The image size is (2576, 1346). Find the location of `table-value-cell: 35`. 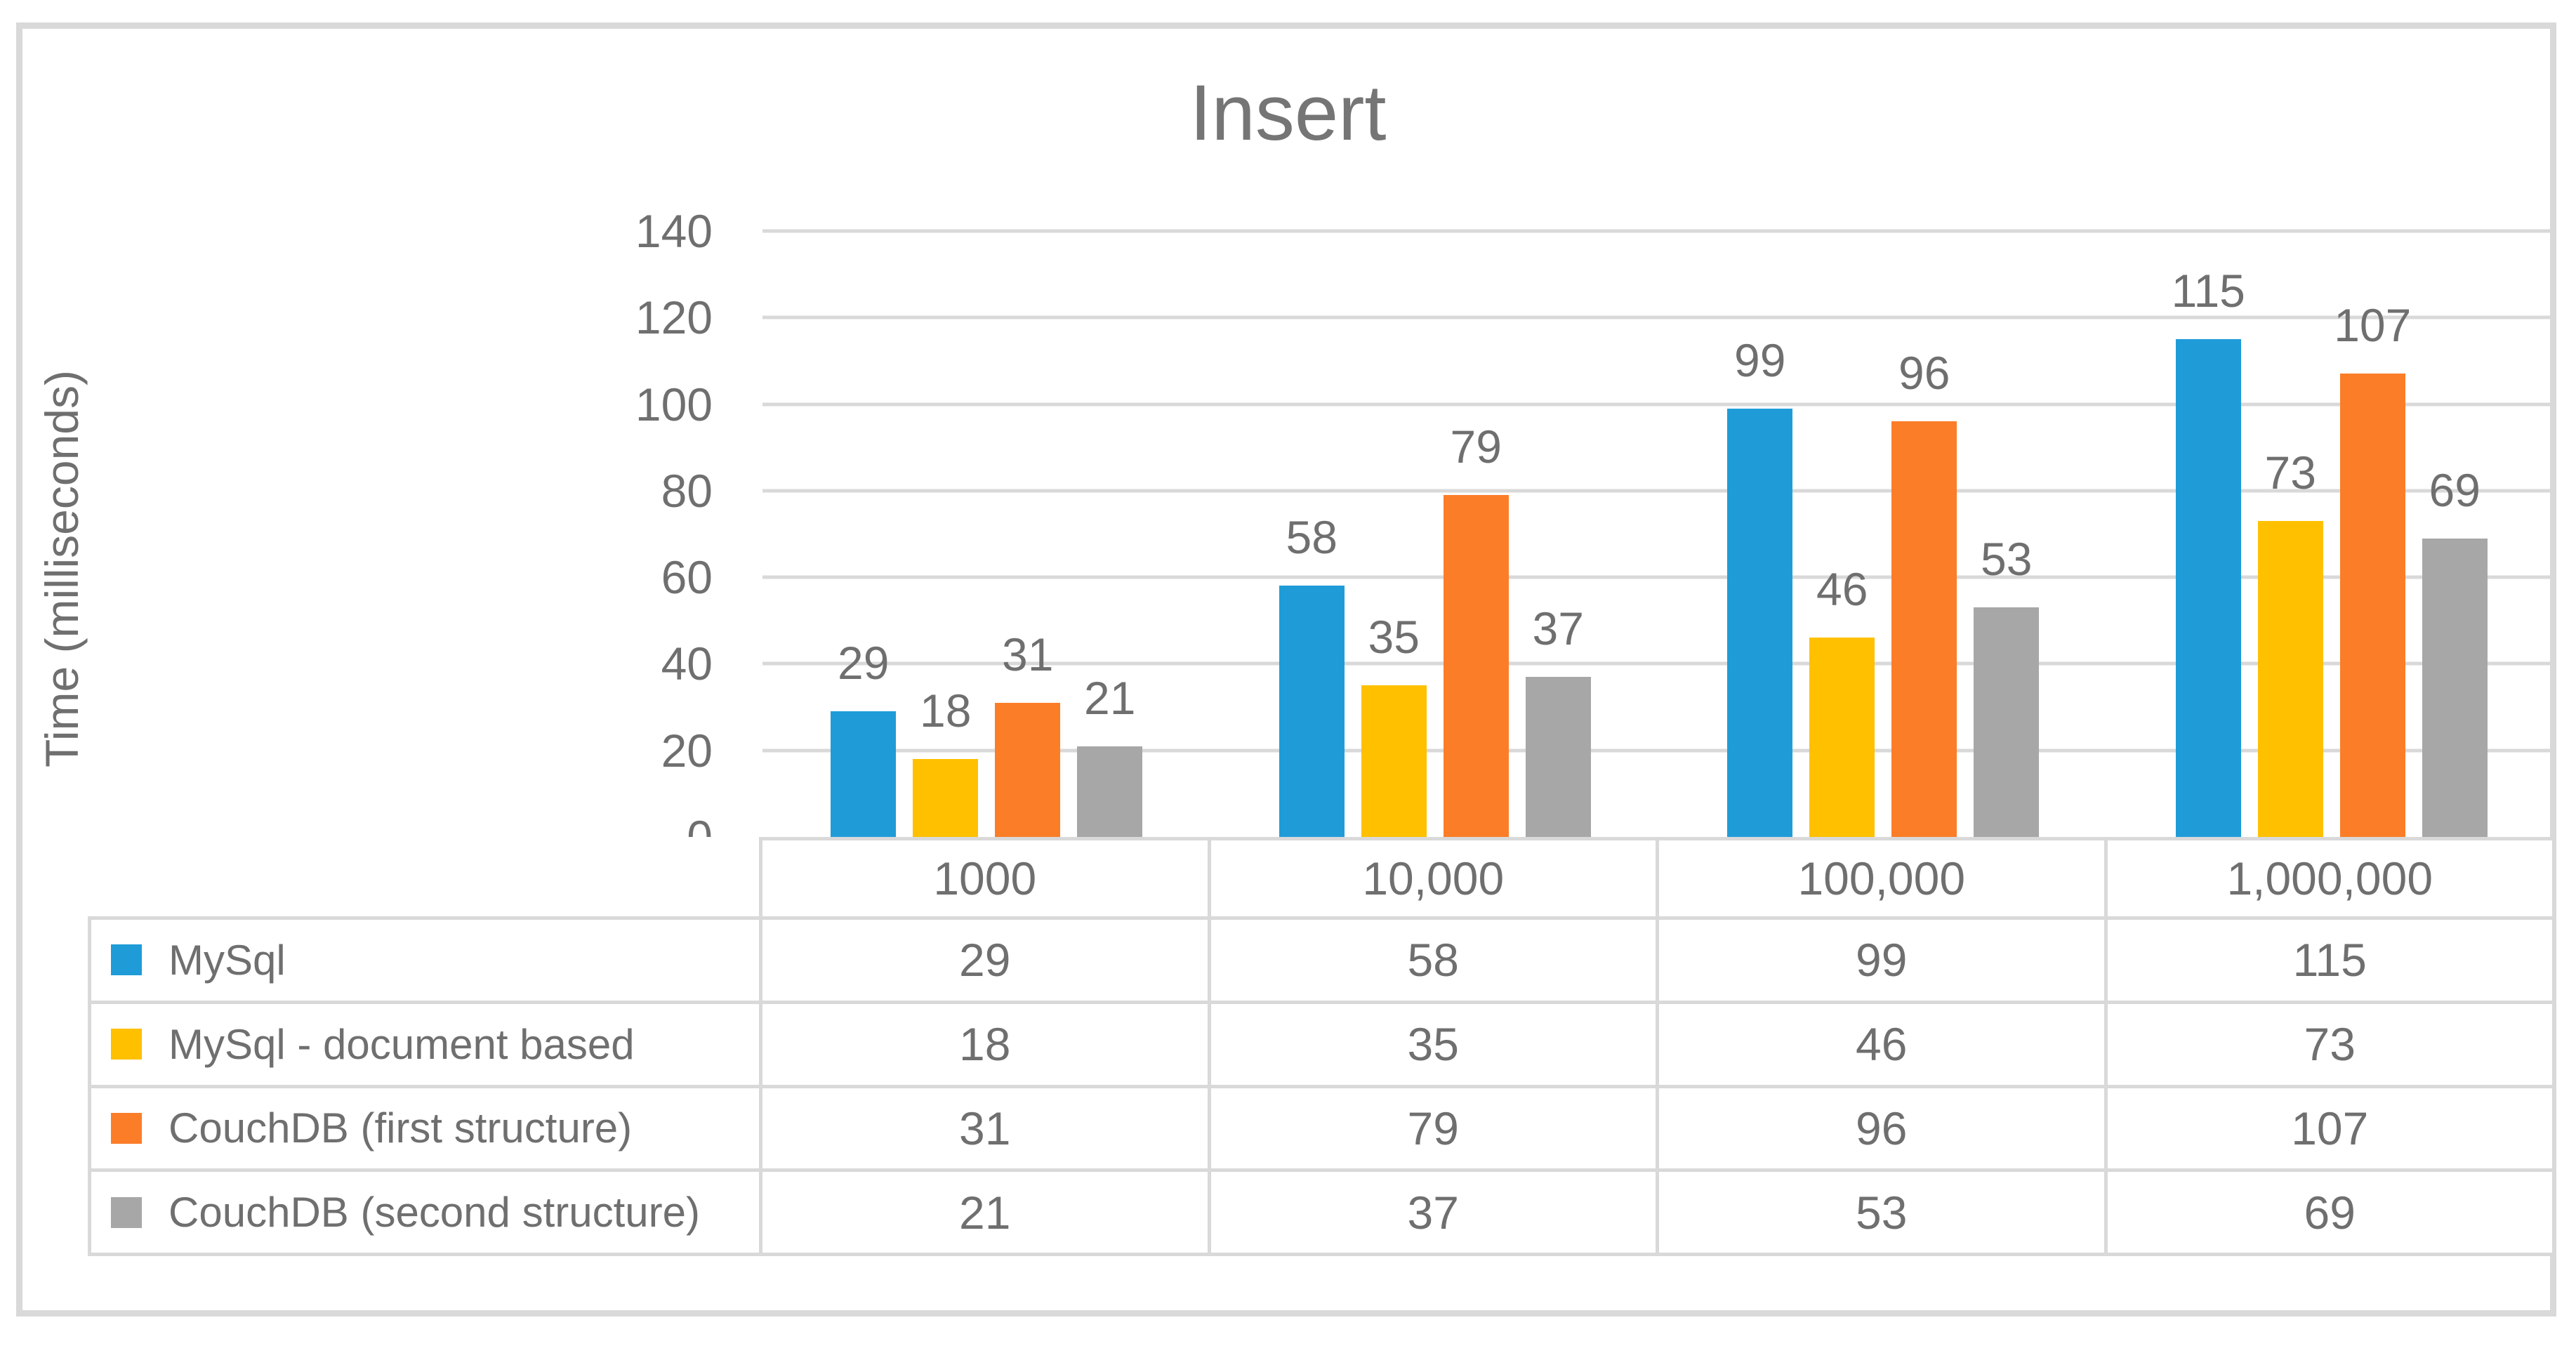

table-value-cell: 35 is located at coordinates (1434, 1045).